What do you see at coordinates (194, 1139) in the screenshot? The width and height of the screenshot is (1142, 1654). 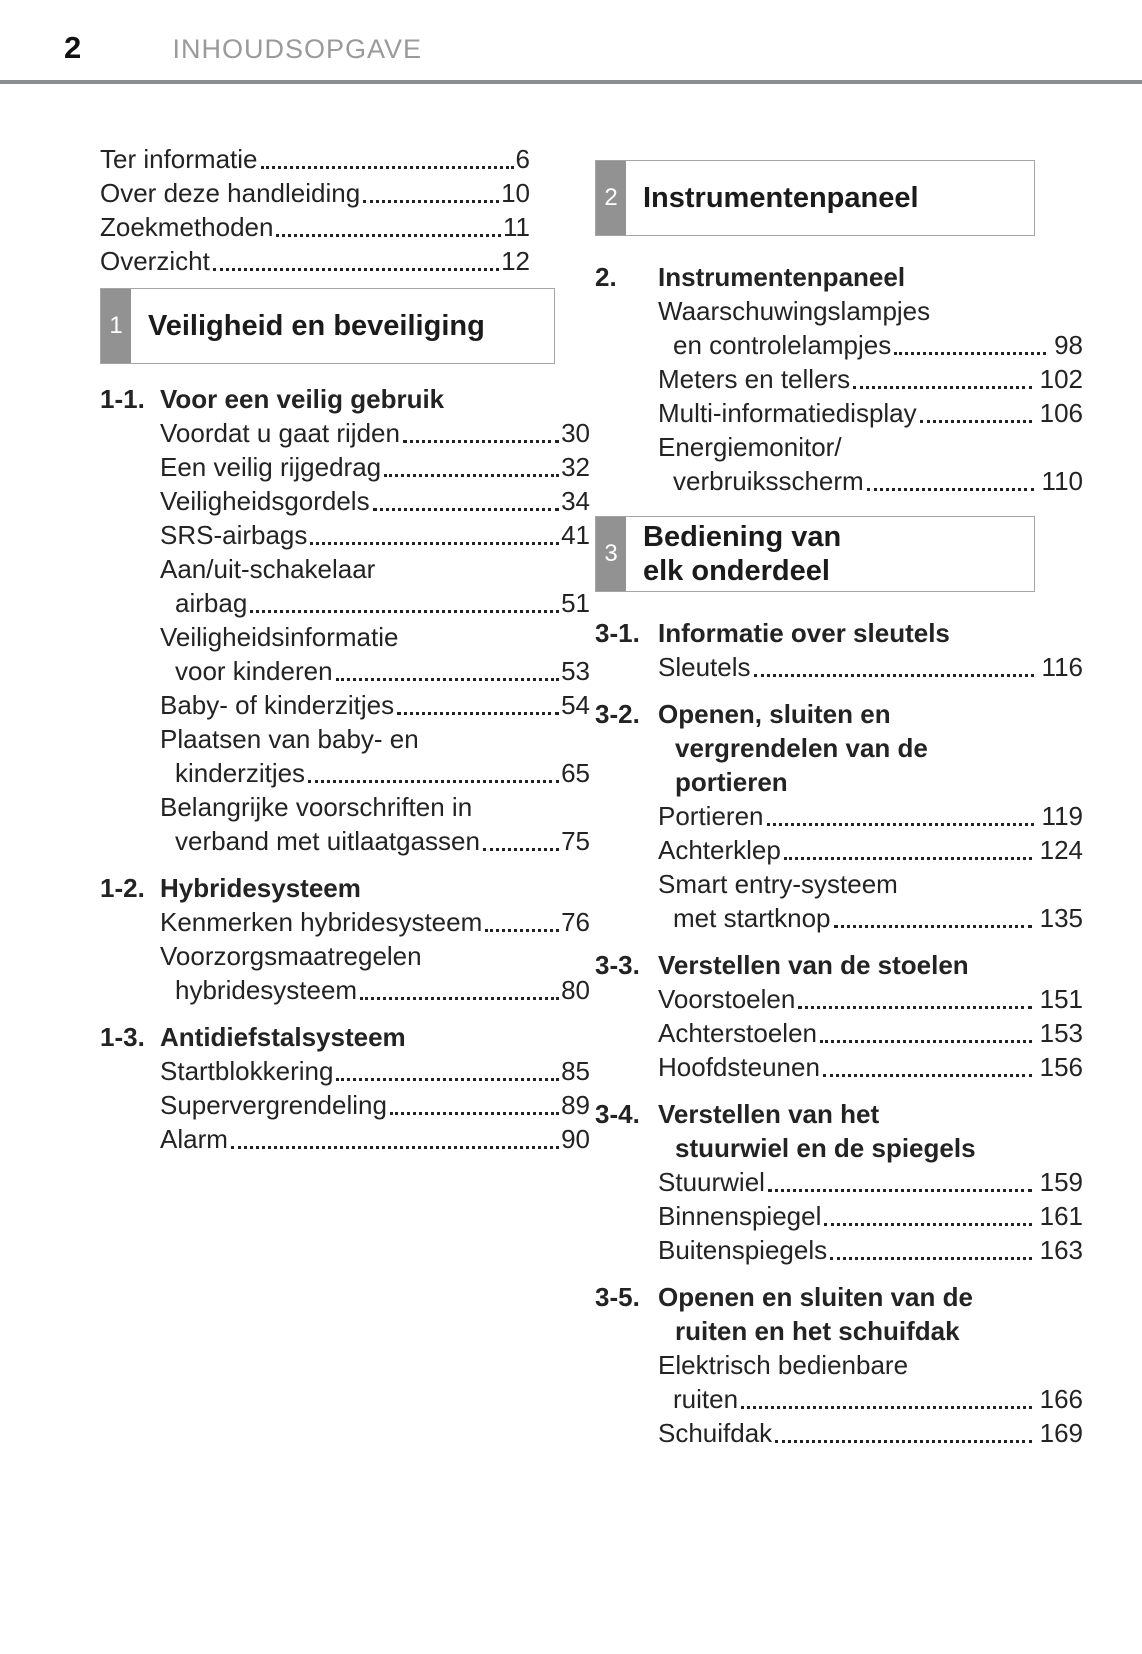 I see `toc-item-label: Alarm` at bounding box center [194, 1139].